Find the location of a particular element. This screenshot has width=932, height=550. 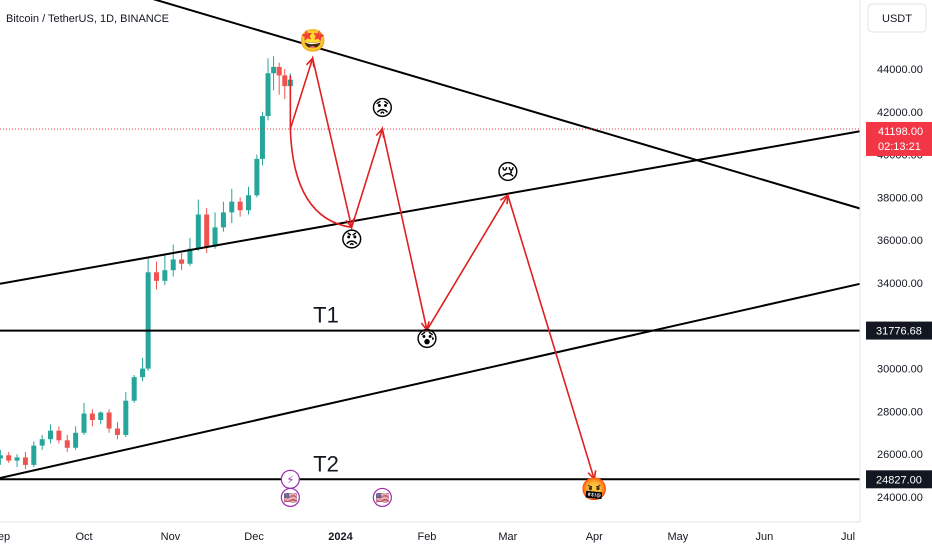

x-tick-label: Dec is located at coordinates (254, 537).